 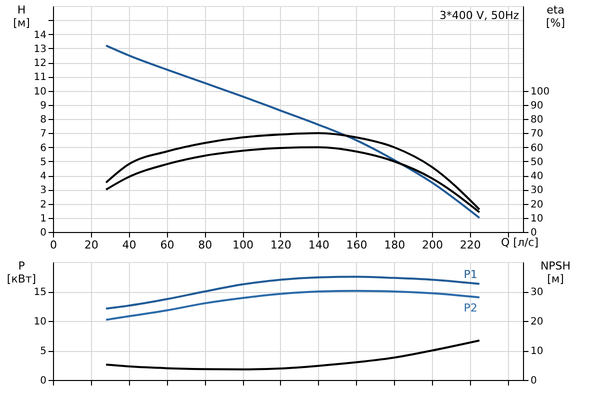 I want to click on y-tick-label: 12, so click(x=40, y=63).